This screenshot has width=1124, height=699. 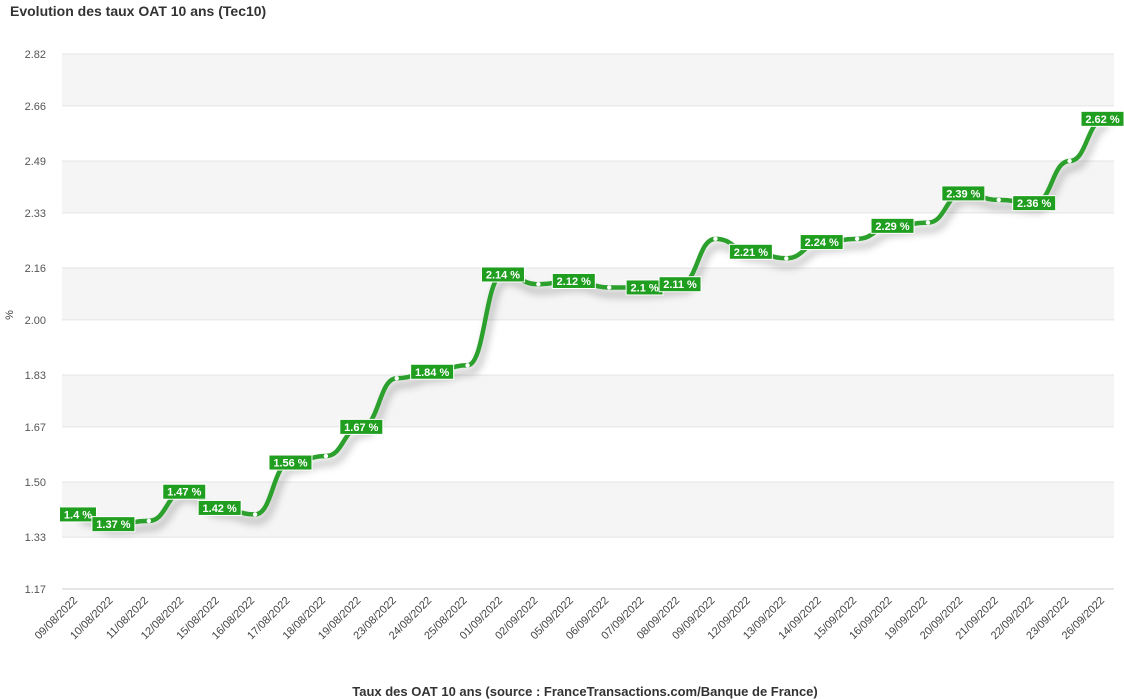 I want to click on y-tick-label: 1.33, so click(x=35, y=538).